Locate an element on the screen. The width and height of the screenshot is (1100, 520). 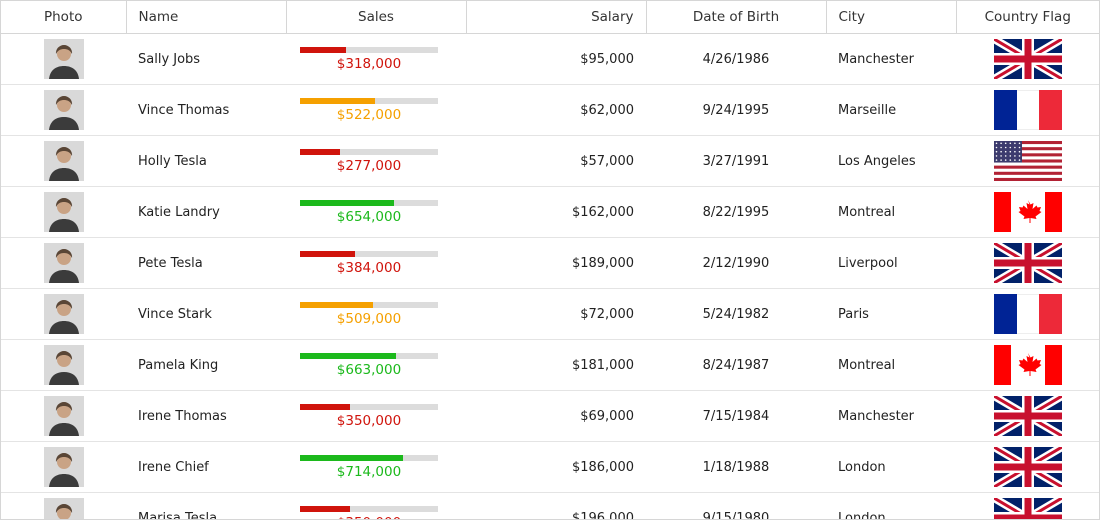
sales-label: $277,000 is located at coordinates (369, 165).